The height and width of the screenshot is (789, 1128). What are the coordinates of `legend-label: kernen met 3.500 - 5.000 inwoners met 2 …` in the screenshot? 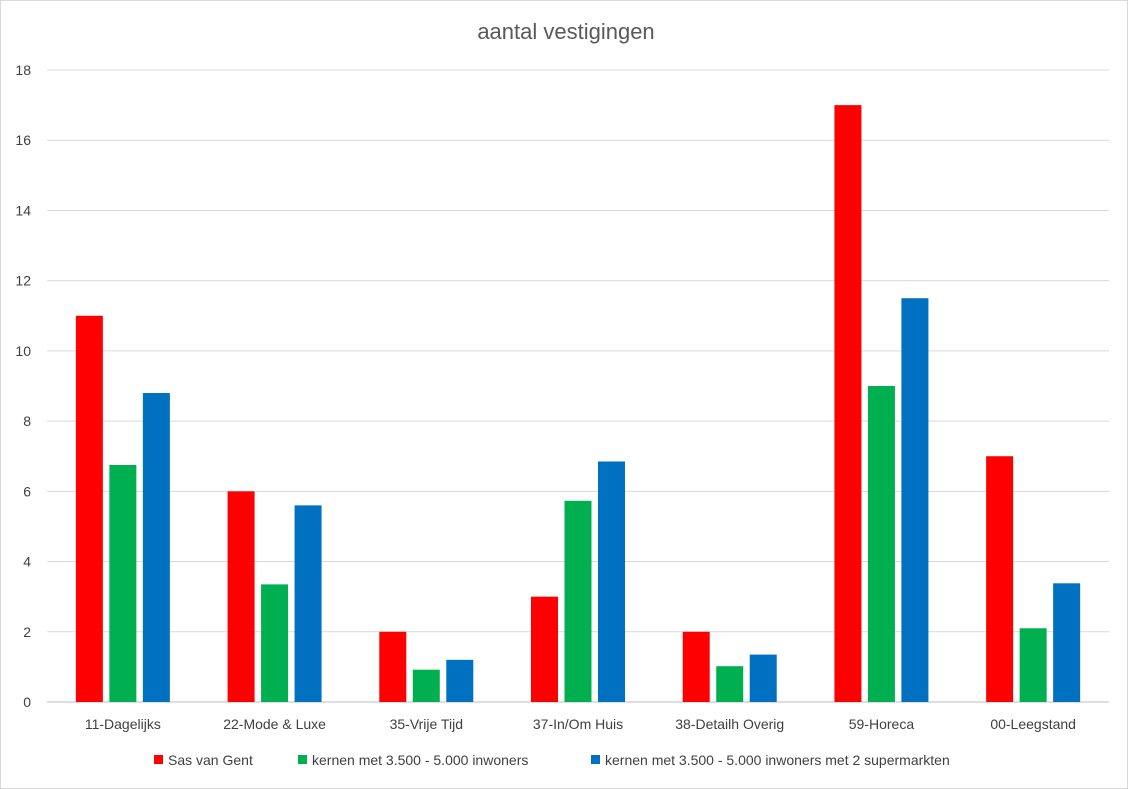 It's located at (777, 760).